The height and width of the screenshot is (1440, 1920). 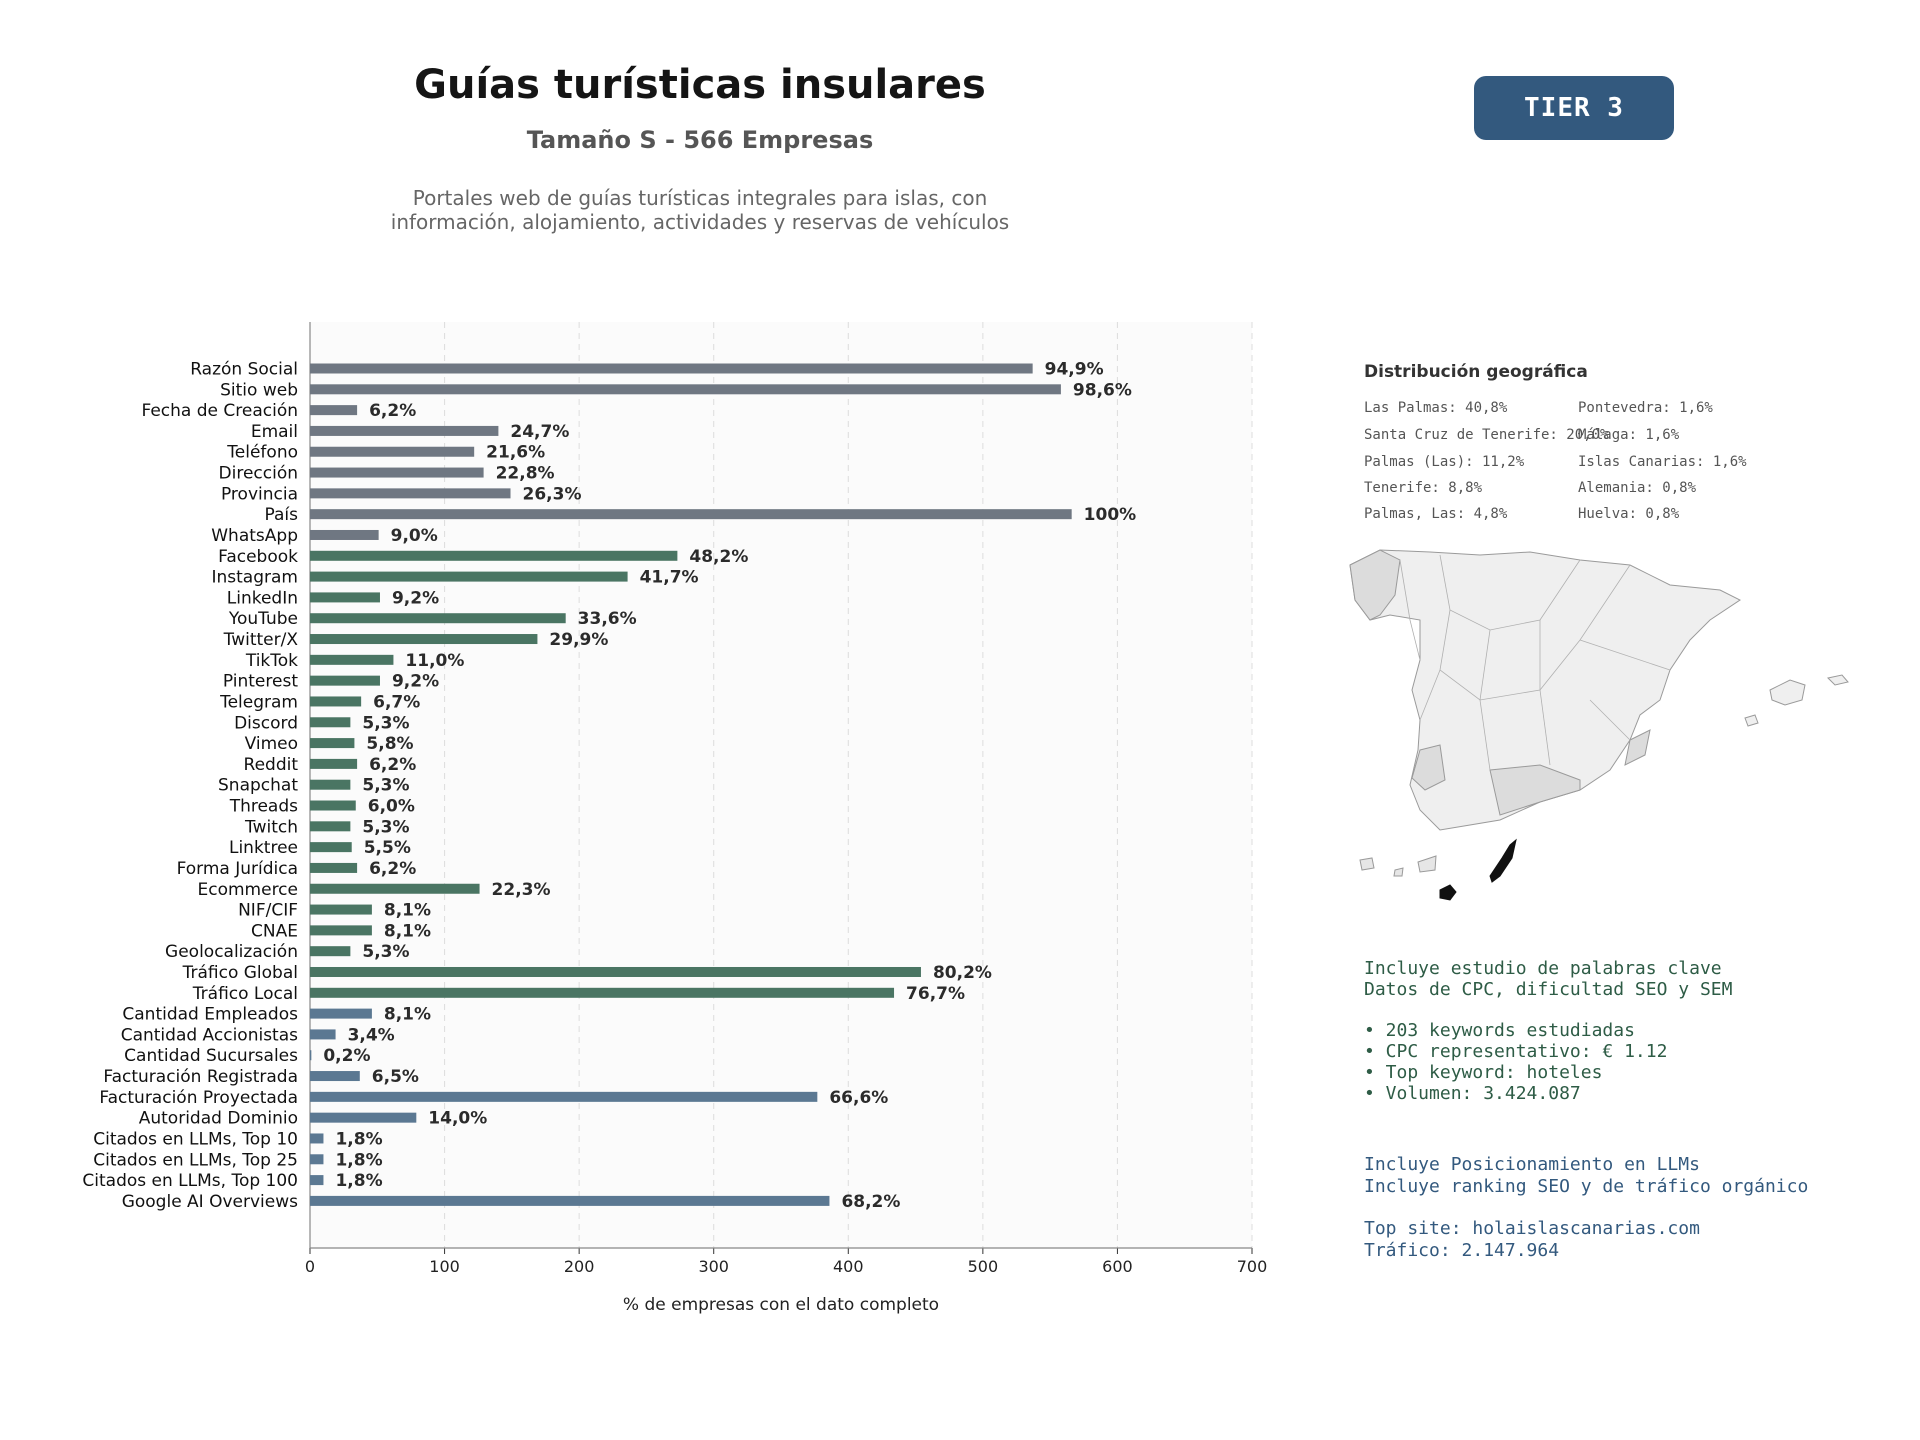 What do you see at coordinates (274, 432) in the screenshot?
I see `y-tick-label: Email` at bounding box center [274, 432].